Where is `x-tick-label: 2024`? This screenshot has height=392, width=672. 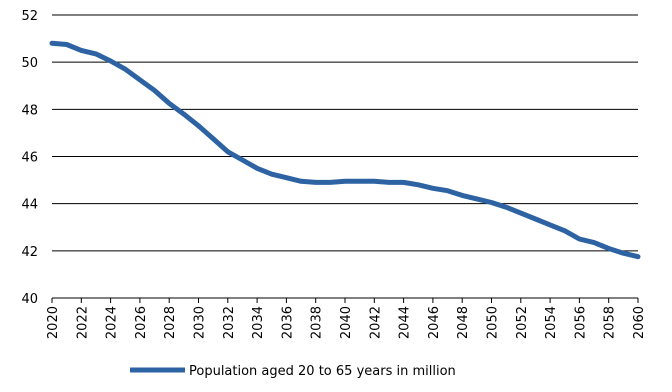 x-tick-label: 2024 is located at coordinates (112, 322).